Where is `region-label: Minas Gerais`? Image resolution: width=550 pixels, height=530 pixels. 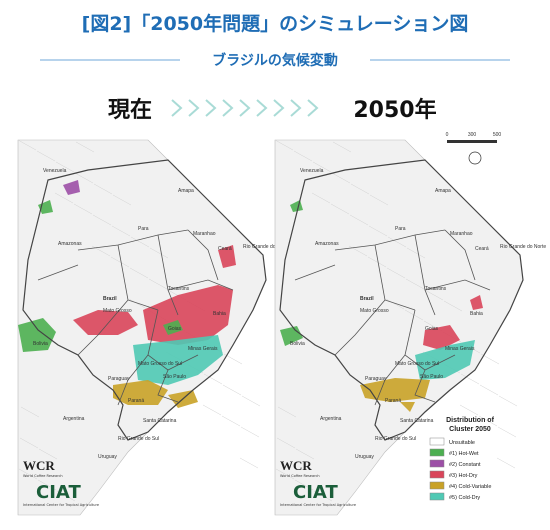 region-label: Minas Gerais is located at coordinates (203, 349).